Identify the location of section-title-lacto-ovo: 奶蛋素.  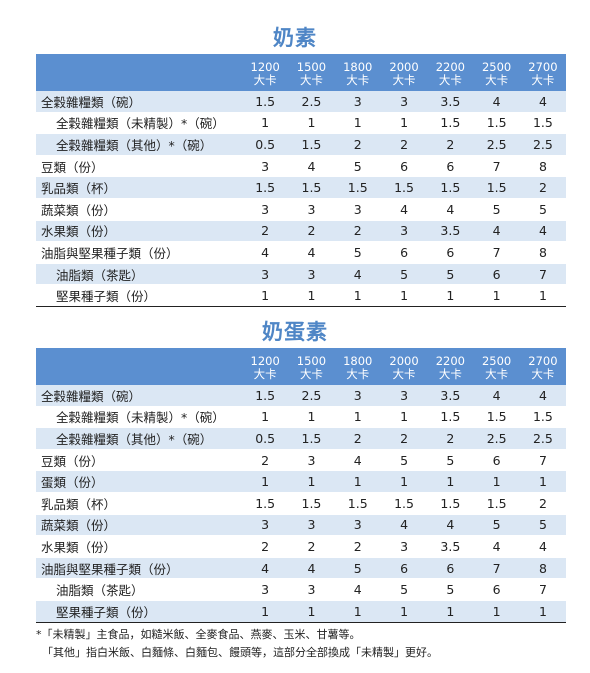
(295, 332).